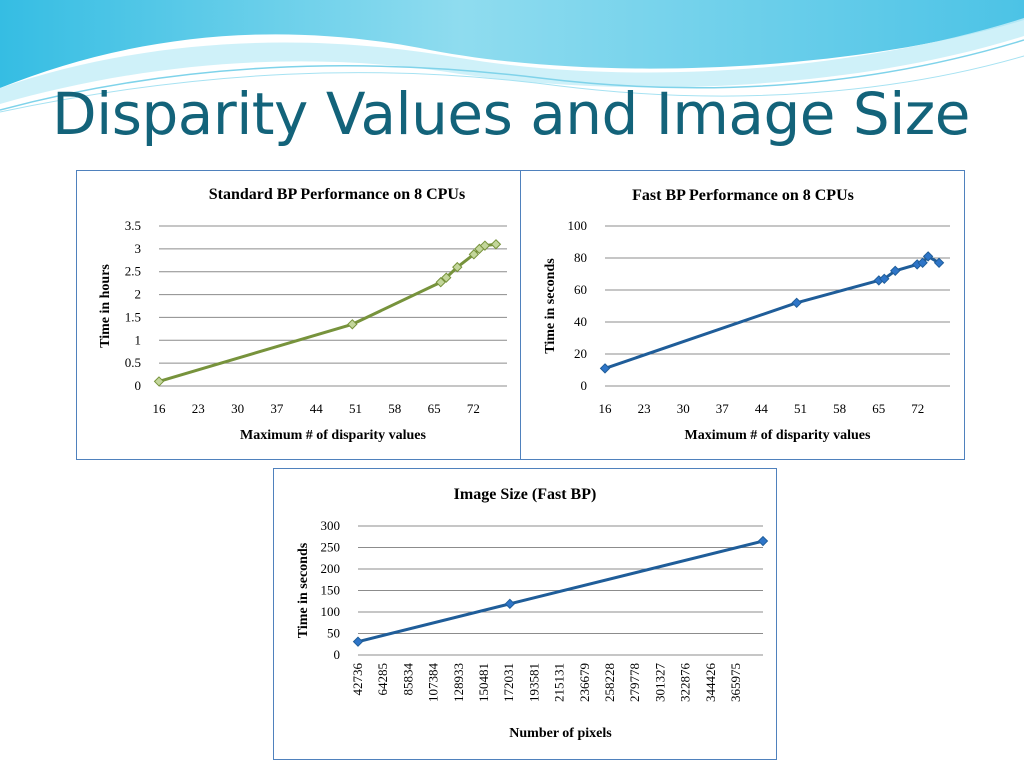 The height and width of the screenshot is (768, 1024). I want to click on background-waves, so click(512, 56).